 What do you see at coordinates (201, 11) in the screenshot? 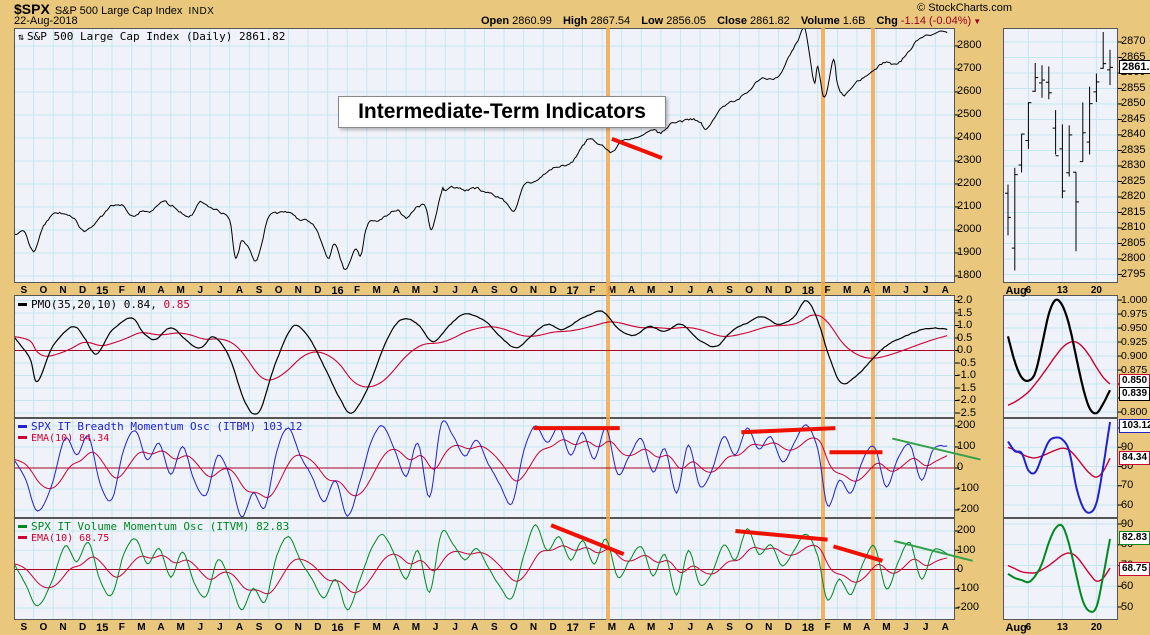
I see `exchange-label: INDX` at bounding box center [201, 11].